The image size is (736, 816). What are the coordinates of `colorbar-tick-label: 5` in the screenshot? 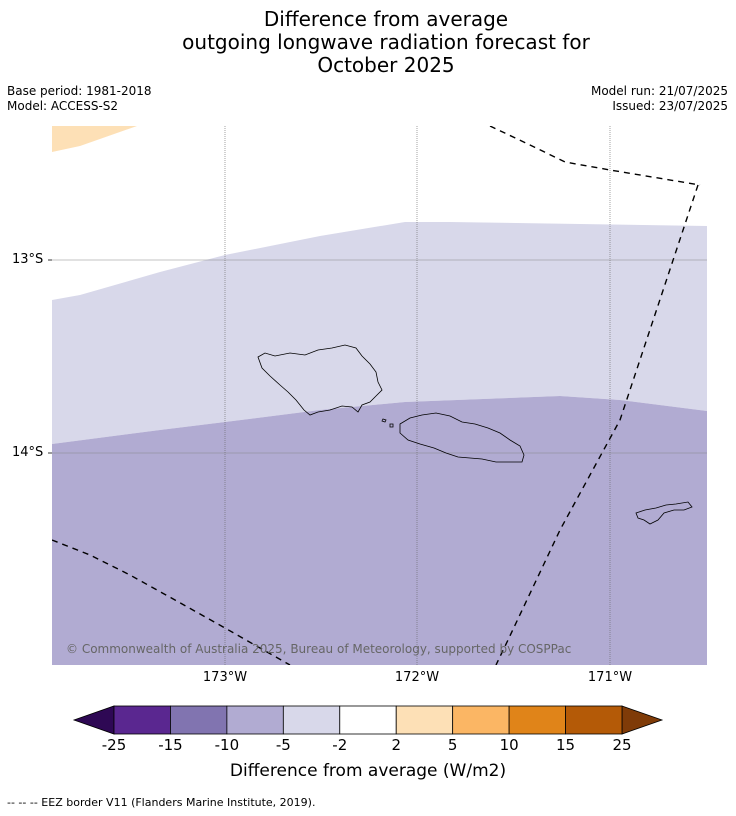 It's located at (452, 745).